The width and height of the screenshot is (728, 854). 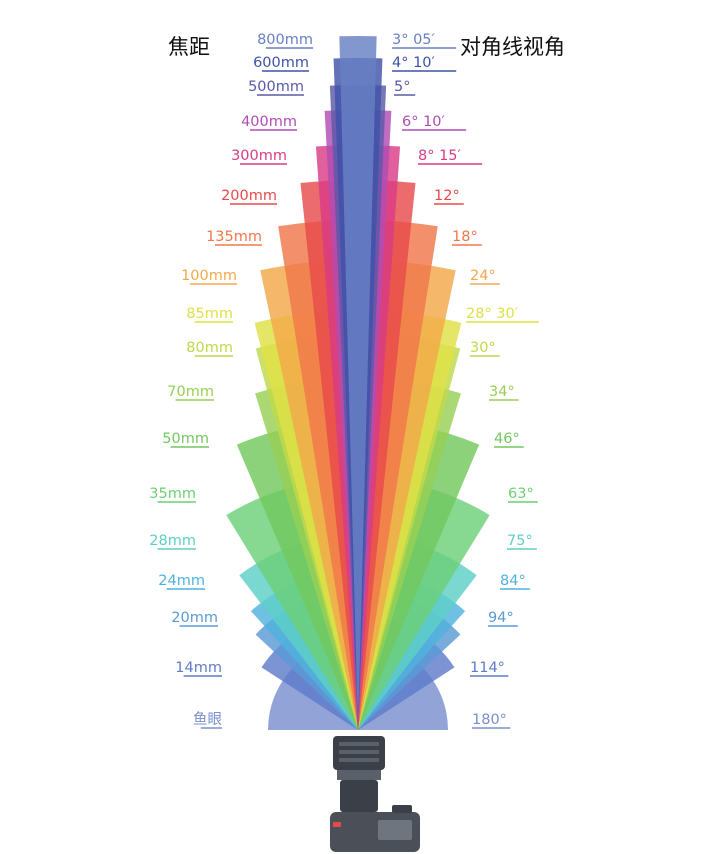 What do you see at coordinates (483, 348) in the screenshot?
I see `angle-label-8: 30°` at bounding box center [483, 348].